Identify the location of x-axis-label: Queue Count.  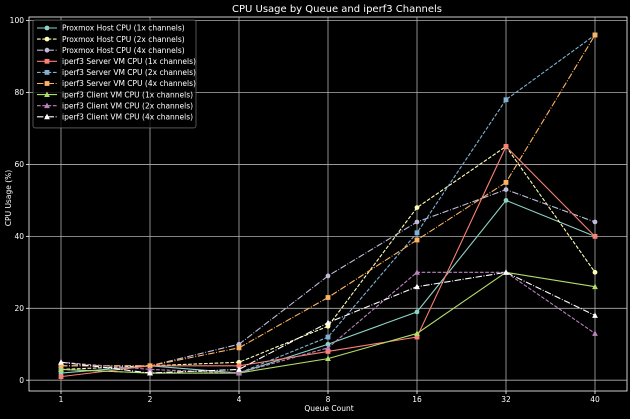
(328, 408).